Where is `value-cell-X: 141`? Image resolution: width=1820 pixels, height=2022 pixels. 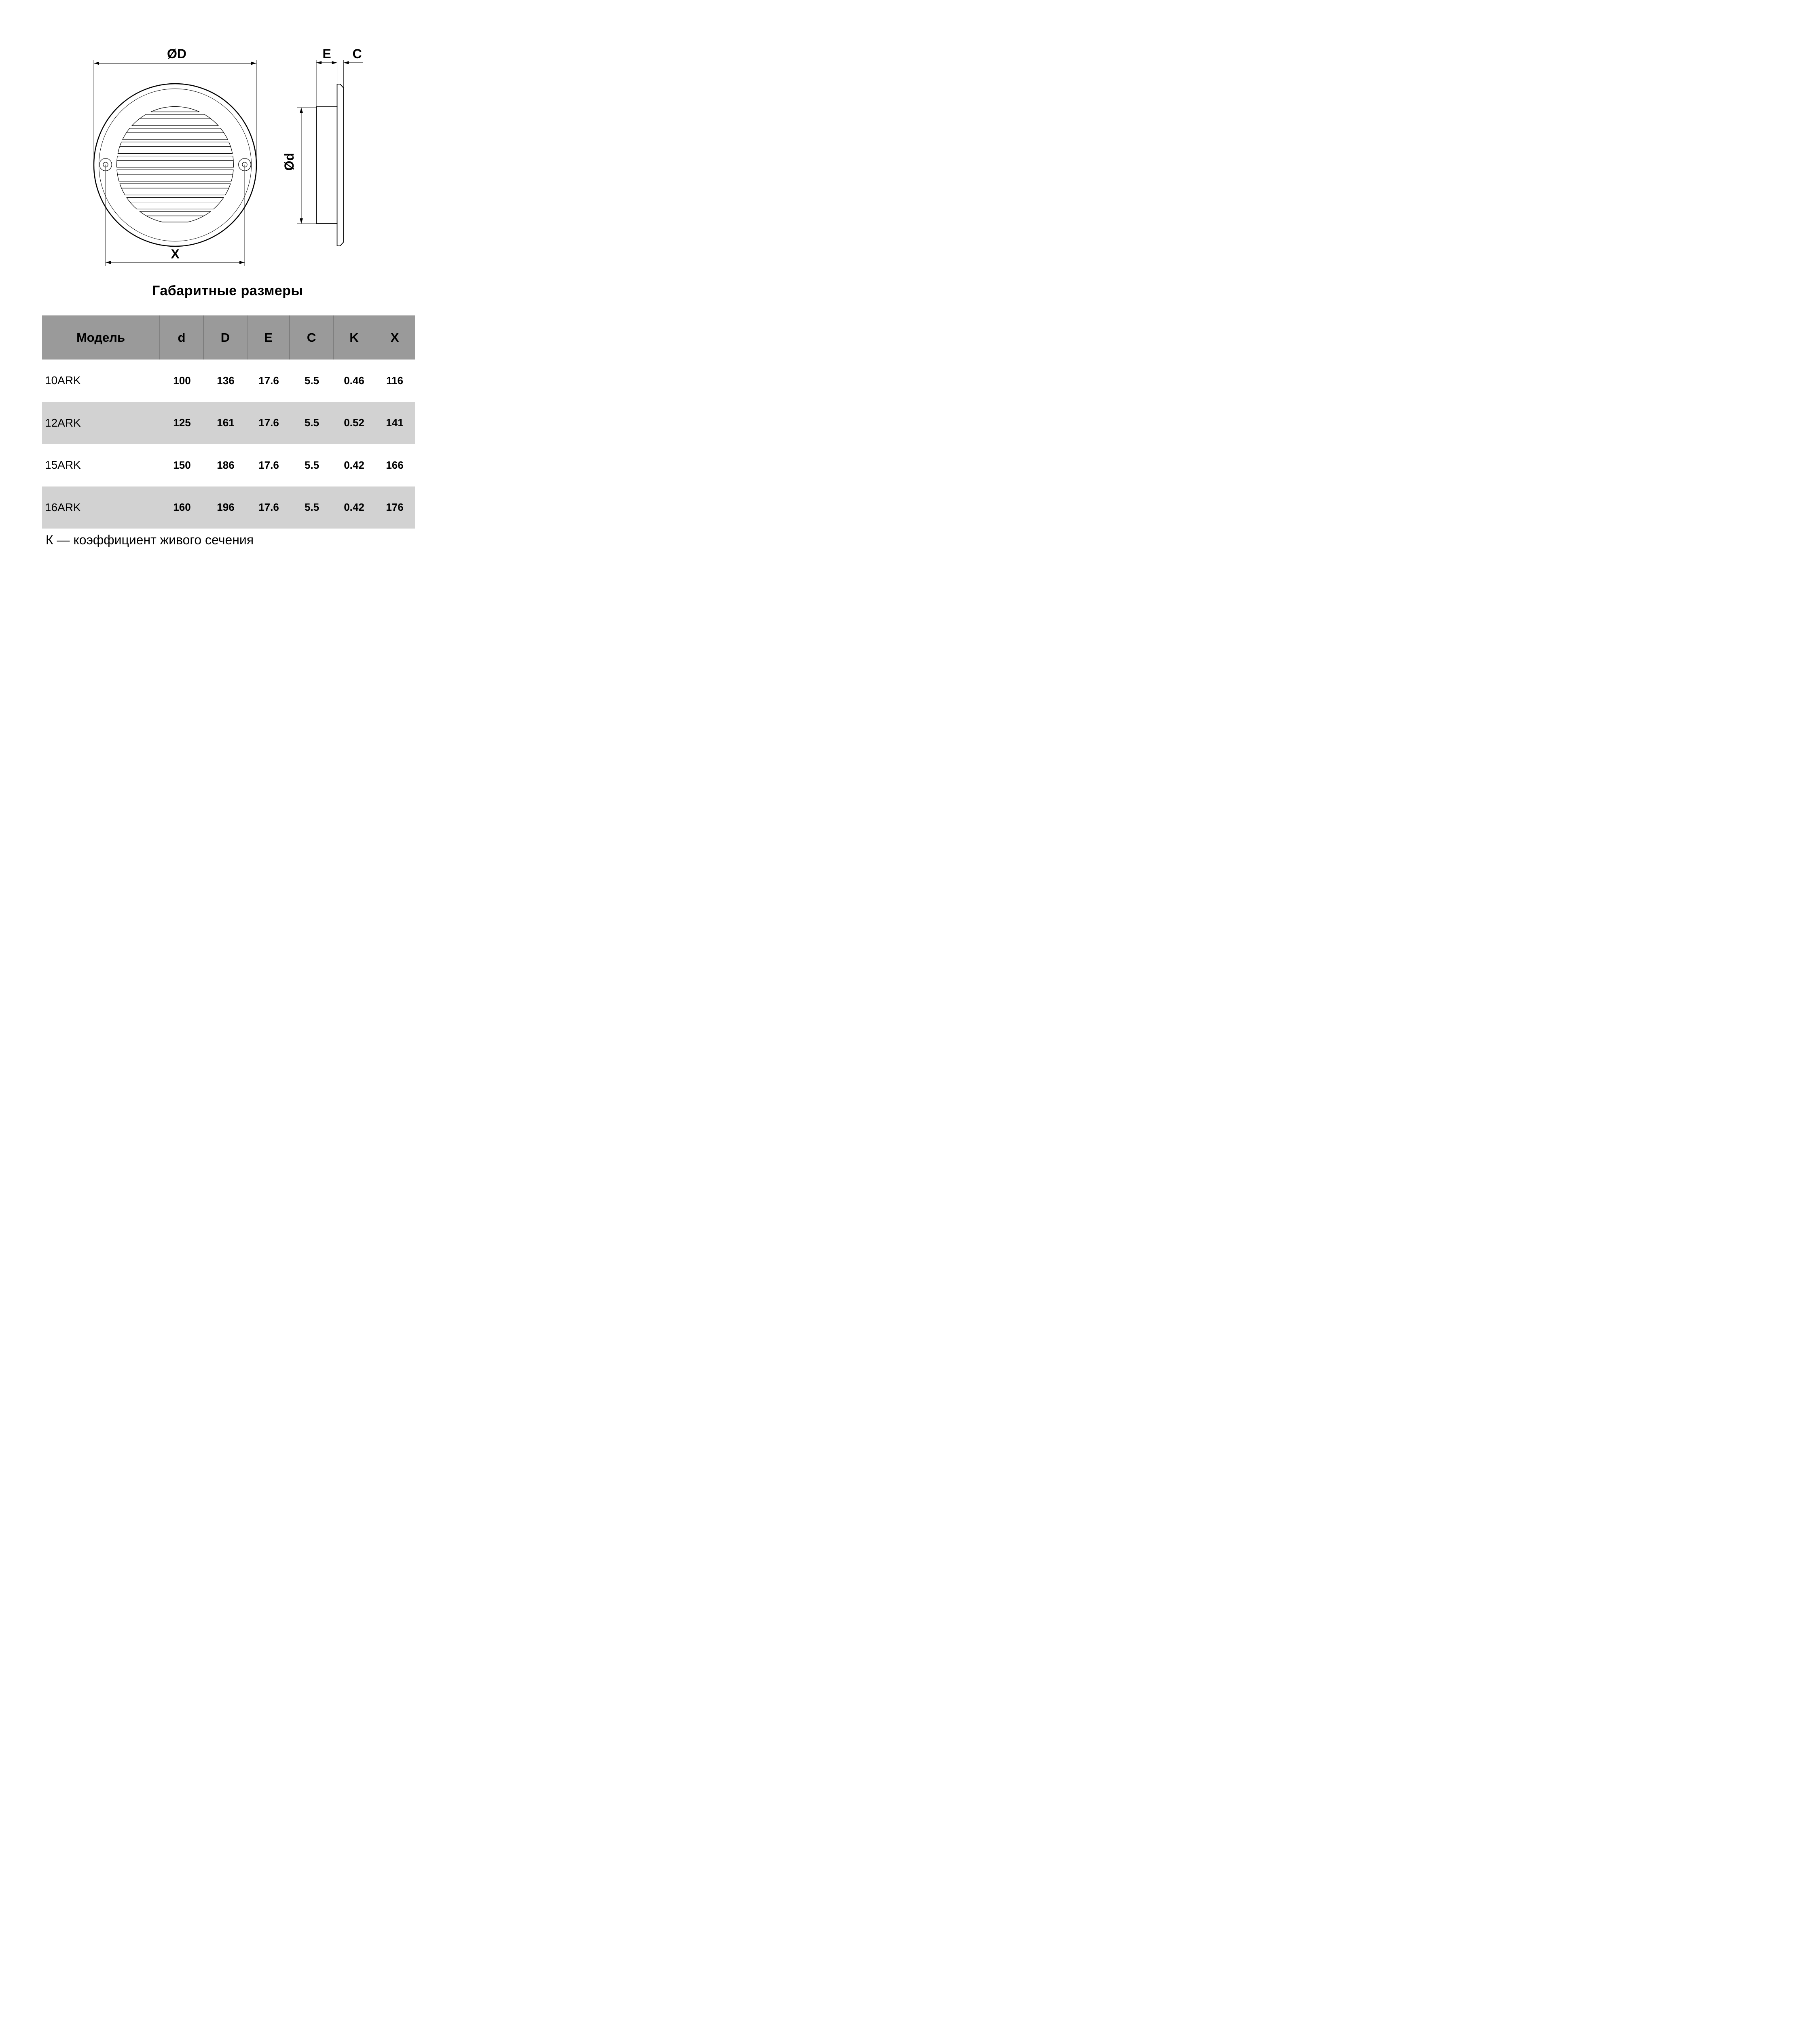 value-cell-X: 141 is located at coordinates (395, 423).